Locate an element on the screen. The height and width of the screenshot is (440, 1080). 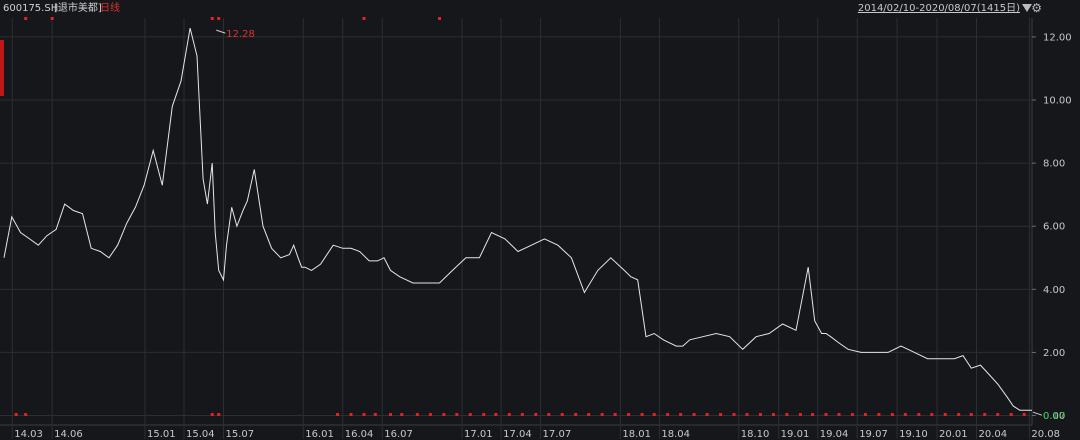
x-tick-label: 20.04 is located at coordinates (992, 434).